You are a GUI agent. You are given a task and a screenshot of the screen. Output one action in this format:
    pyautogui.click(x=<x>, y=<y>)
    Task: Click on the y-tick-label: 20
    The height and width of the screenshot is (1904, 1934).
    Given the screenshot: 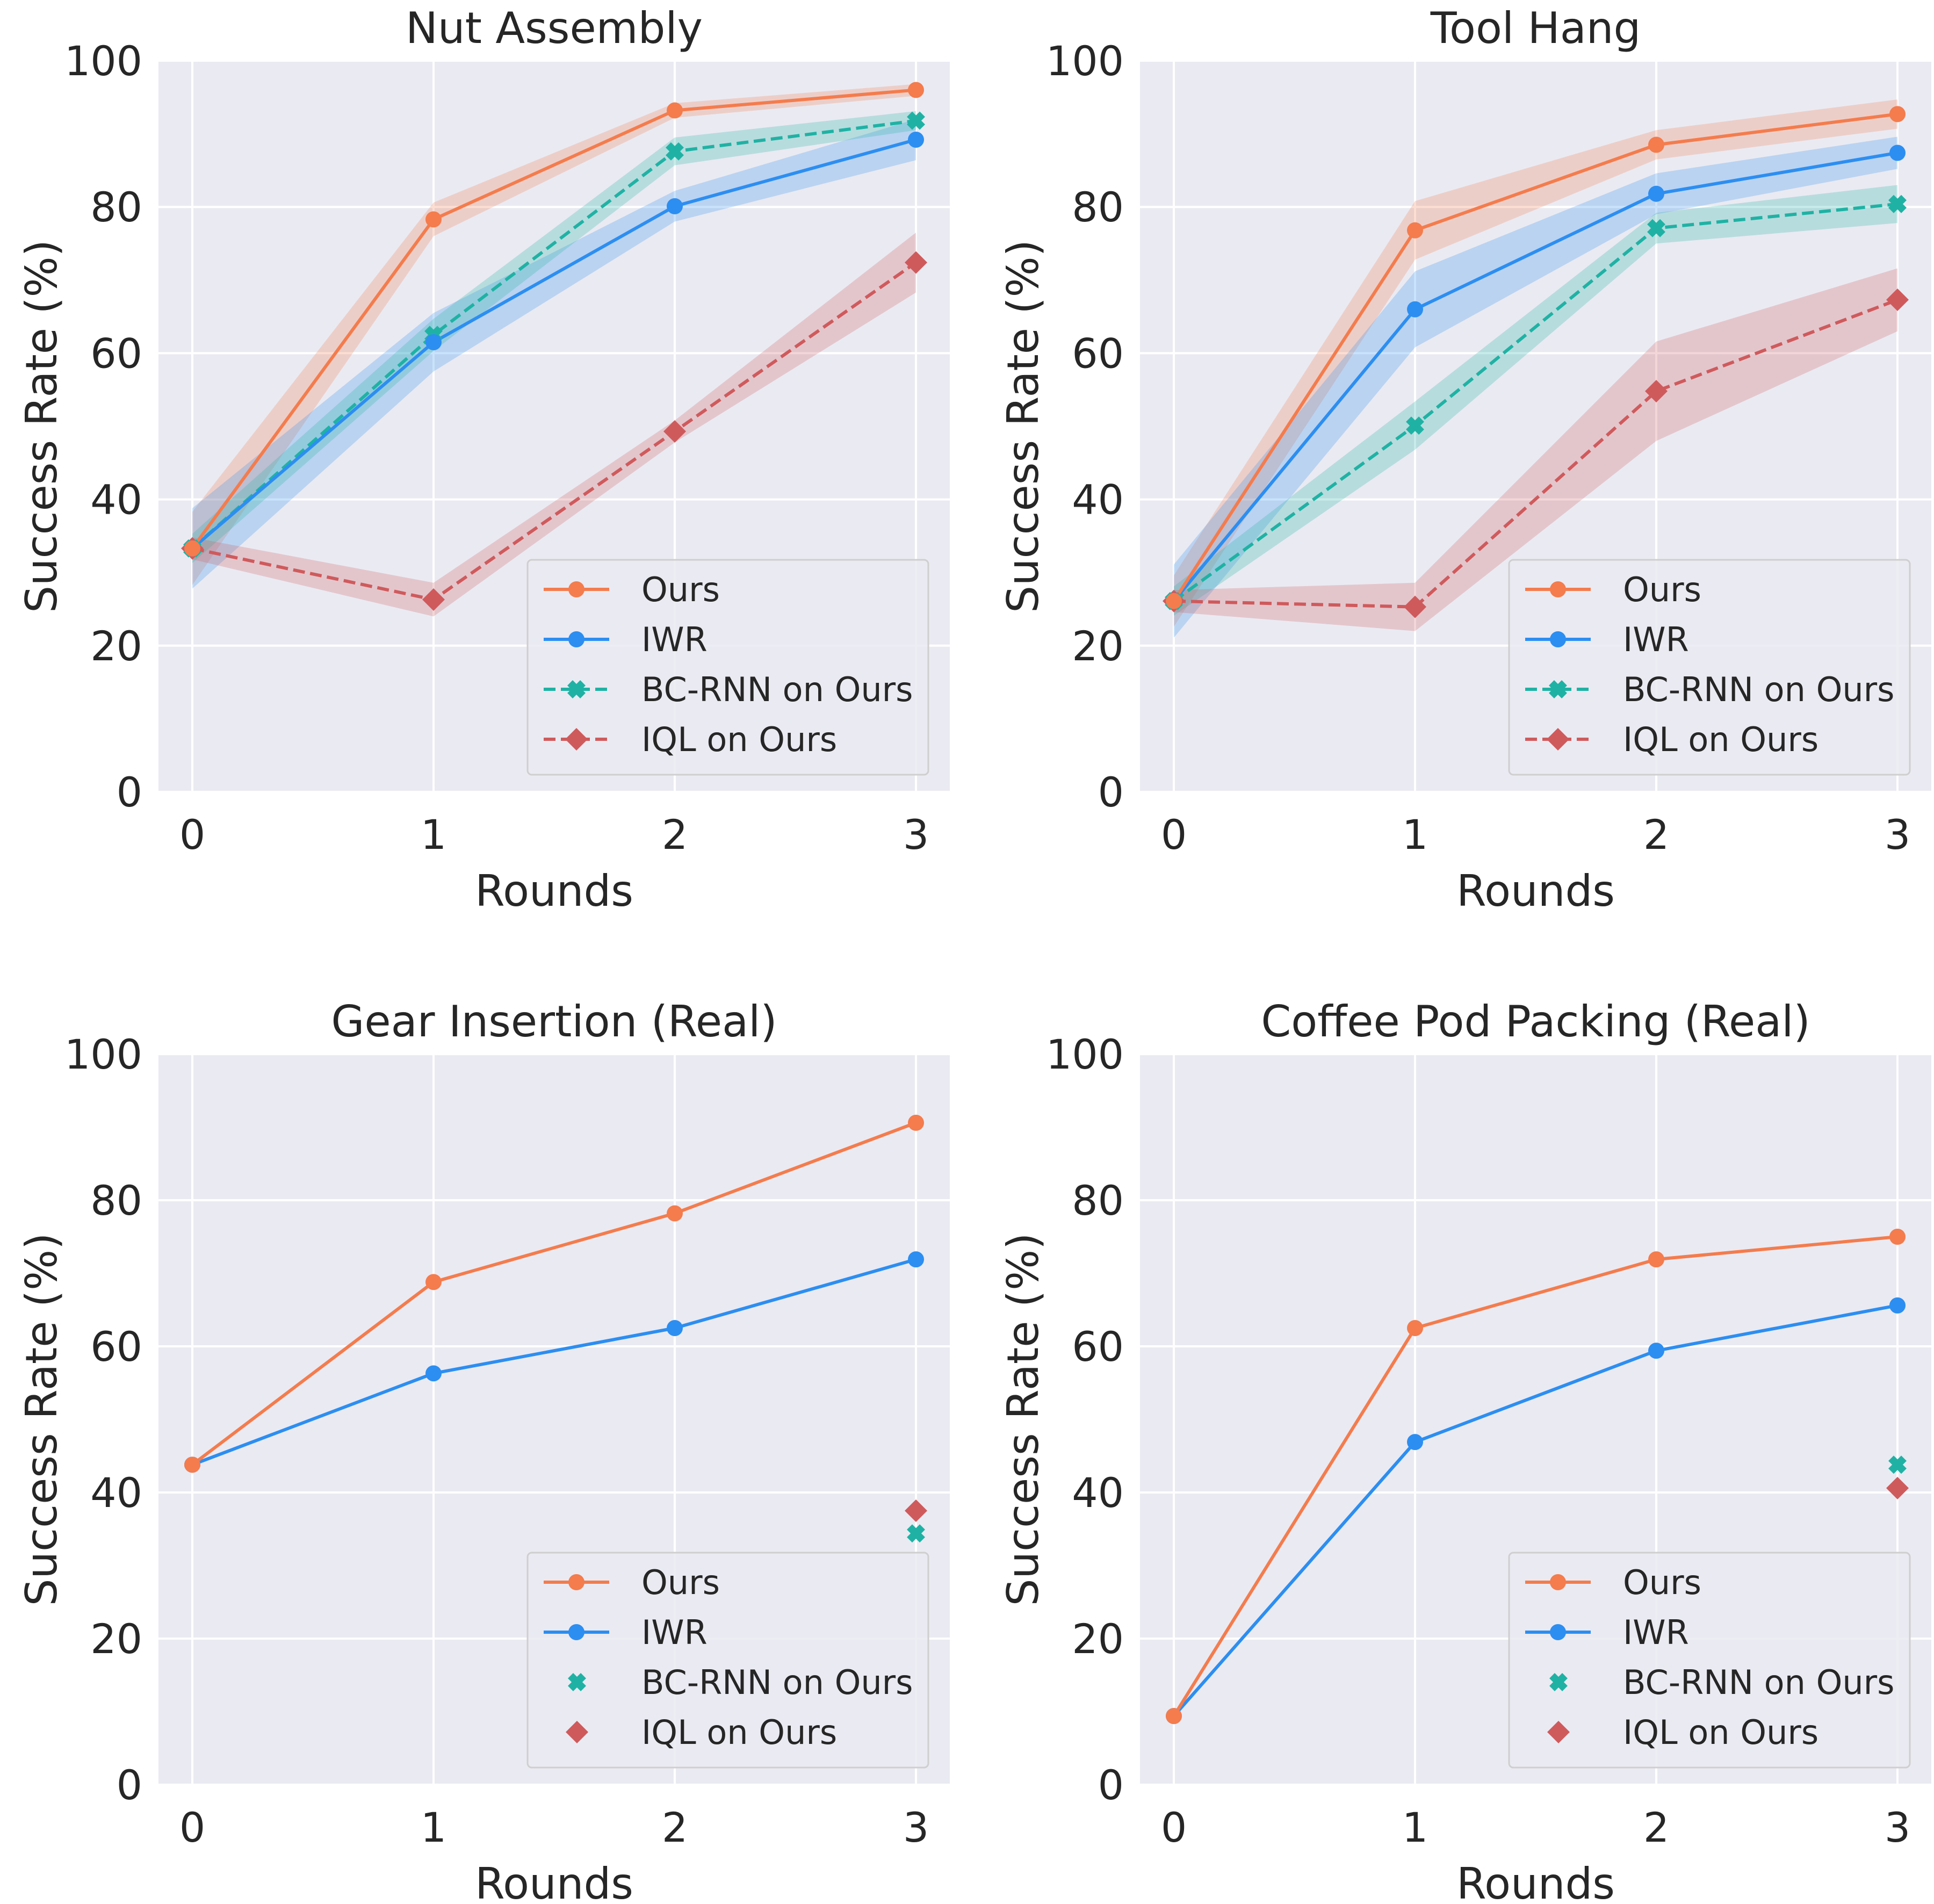 What is the action you would take?
    pyautogui.click(x=1098, y=646)
    